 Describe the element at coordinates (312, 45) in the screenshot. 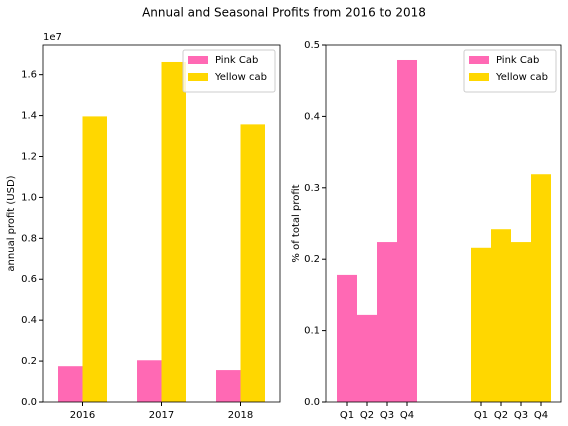

I see `y-tick-label: 0.5` at that location.